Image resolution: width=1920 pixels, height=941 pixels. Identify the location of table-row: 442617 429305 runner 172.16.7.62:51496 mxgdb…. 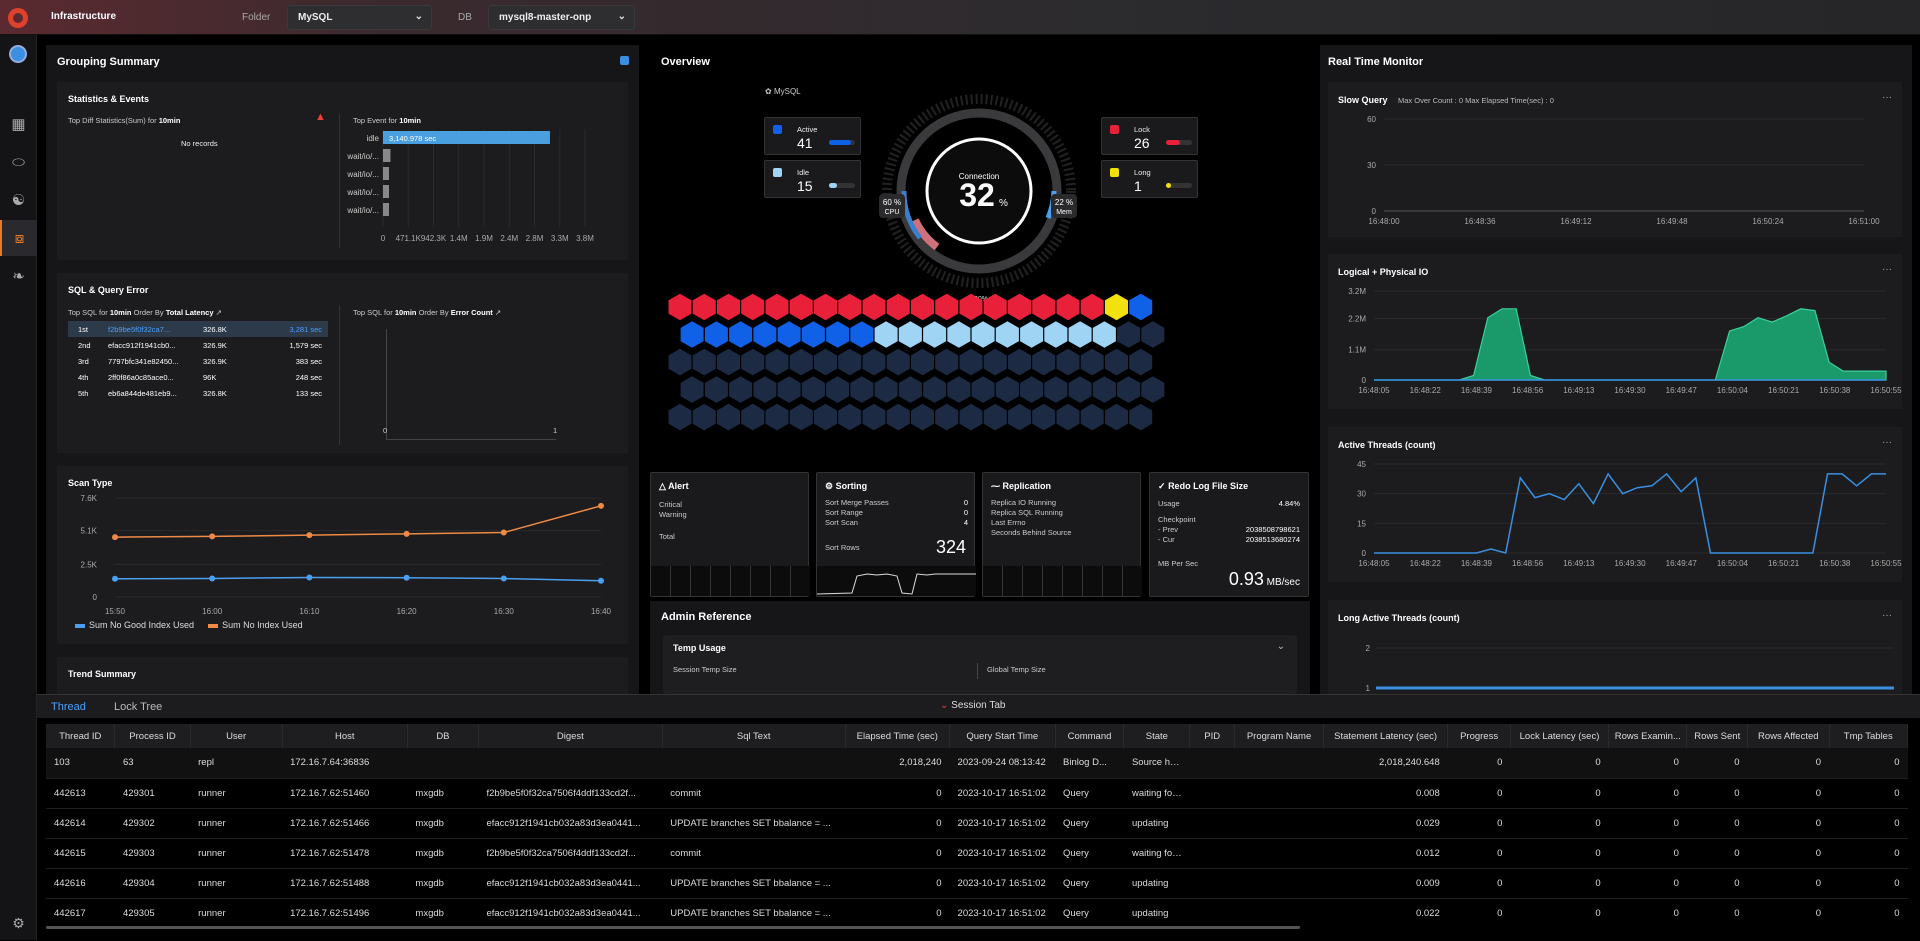
(977, 911).